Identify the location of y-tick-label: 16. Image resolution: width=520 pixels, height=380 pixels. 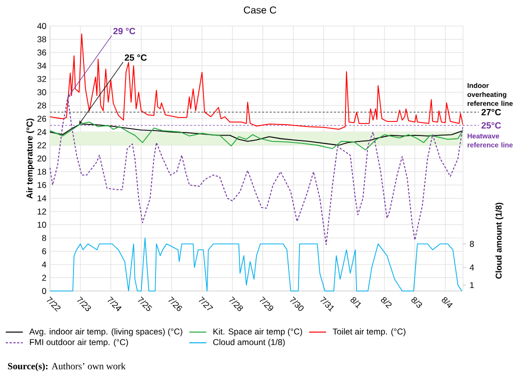
(42, 185).